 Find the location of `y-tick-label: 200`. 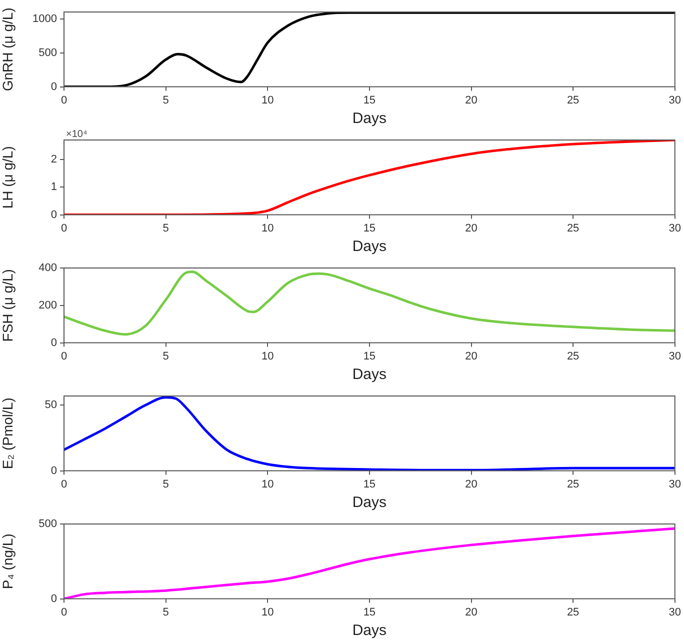

y-tick-label: 200 is located at coordinates (47, 305).